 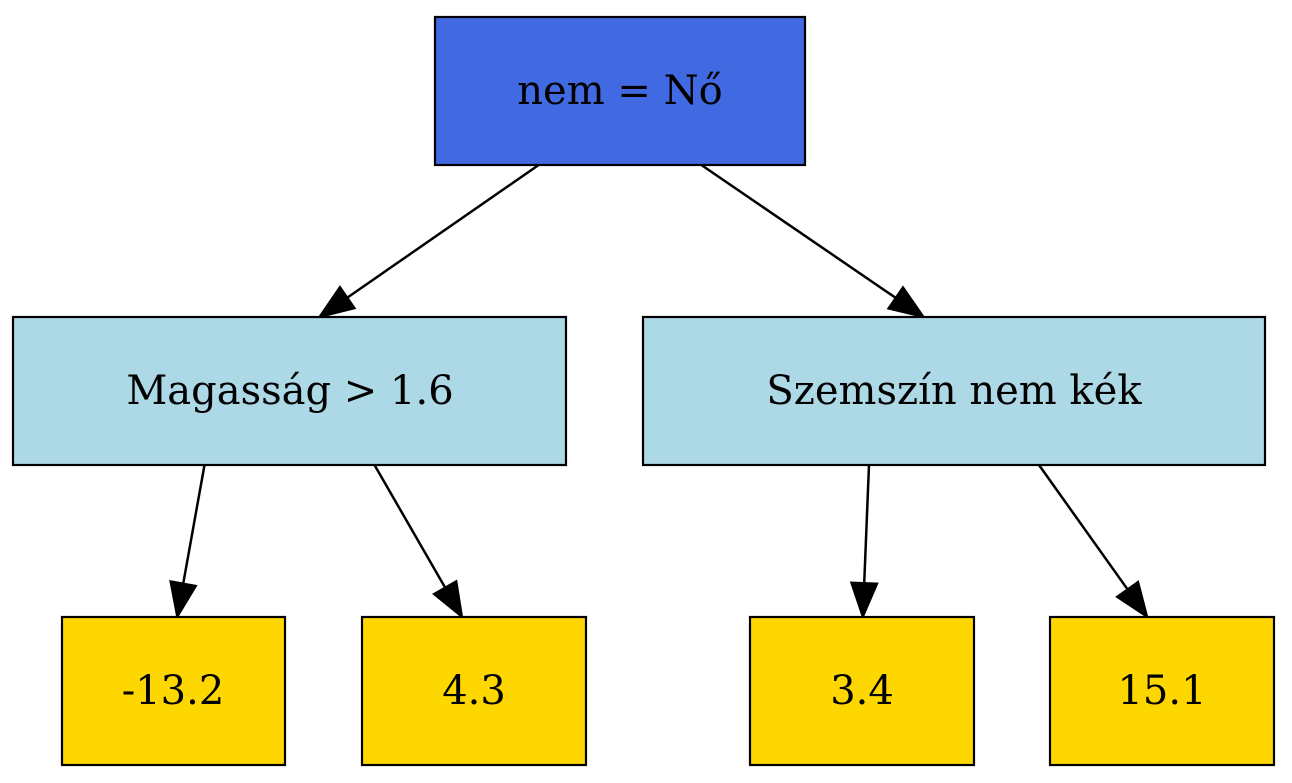 I want to click on split-node-right-box, so click(x=954, y=391).